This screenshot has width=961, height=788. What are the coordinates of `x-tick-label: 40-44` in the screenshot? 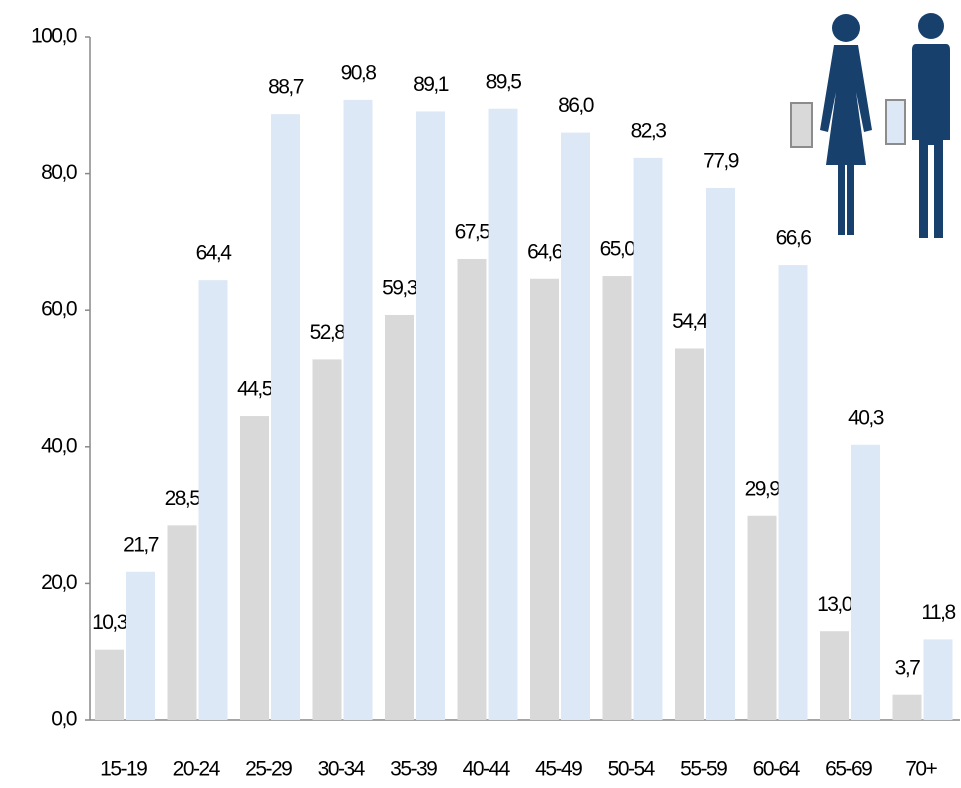 It's located at (487, 769).